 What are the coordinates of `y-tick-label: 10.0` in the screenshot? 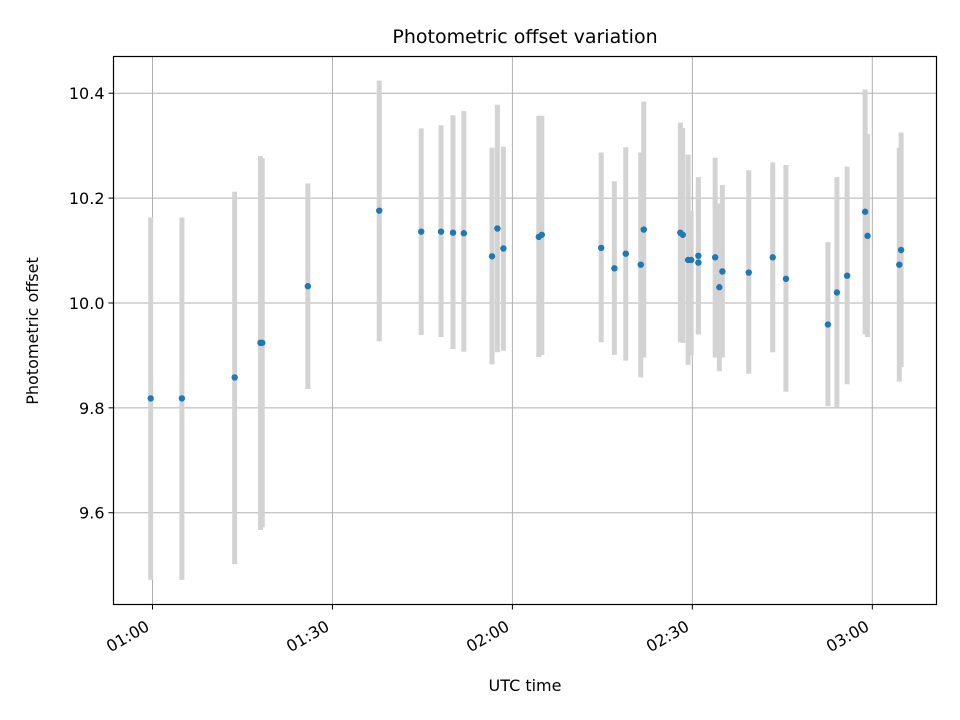 It's located at (87, 303).